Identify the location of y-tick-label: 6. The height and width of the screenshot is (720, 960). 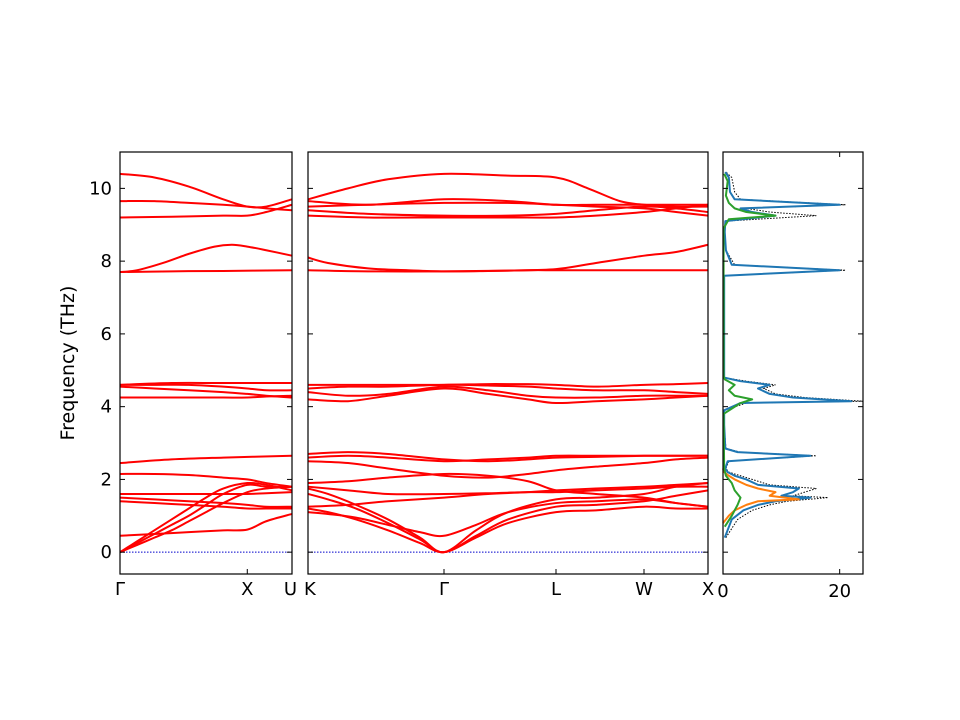
(106, 334).